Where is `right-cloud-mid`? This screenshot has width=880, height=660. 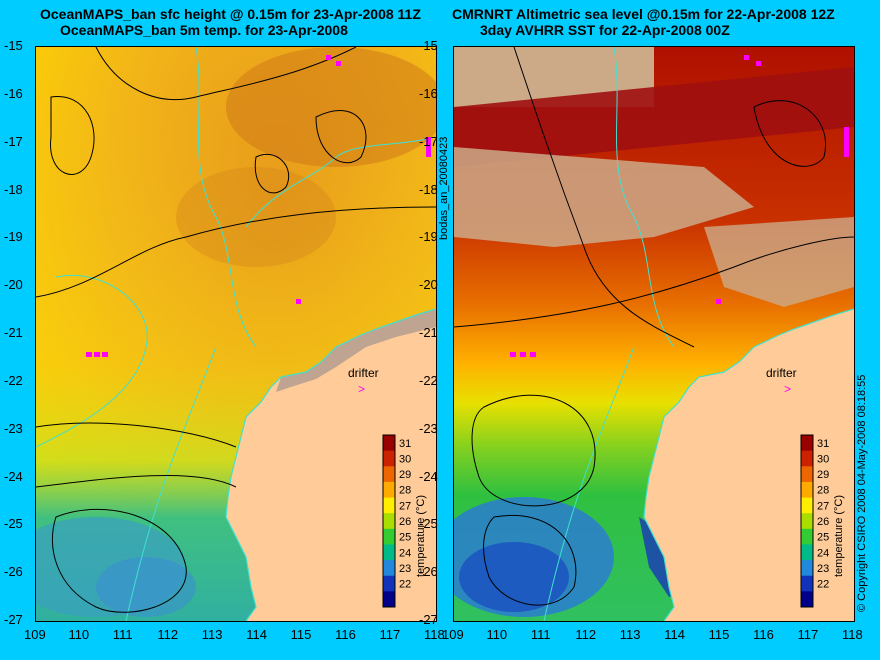
right-cloud-mid is located at coordinates (604, 197).